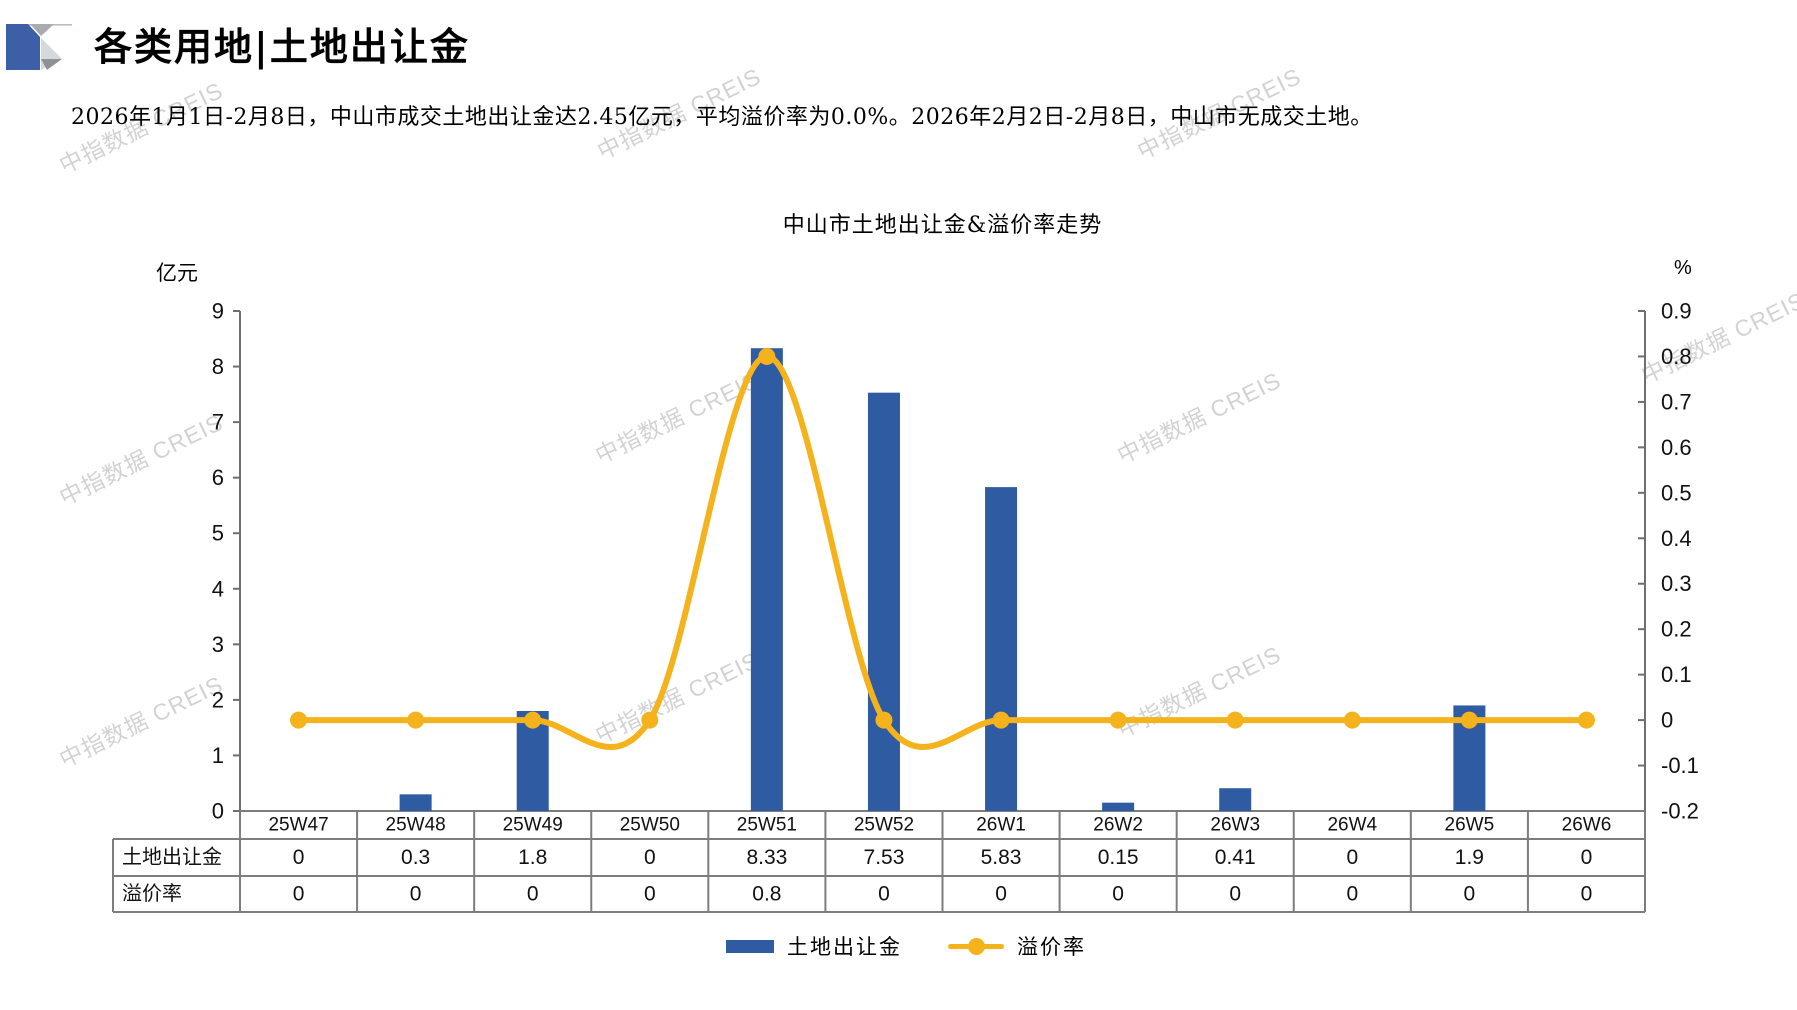 Image resolution: width=1797 pixels, height=1010 pixels. I want to click on line-marker-25W50, so click(650, 720).